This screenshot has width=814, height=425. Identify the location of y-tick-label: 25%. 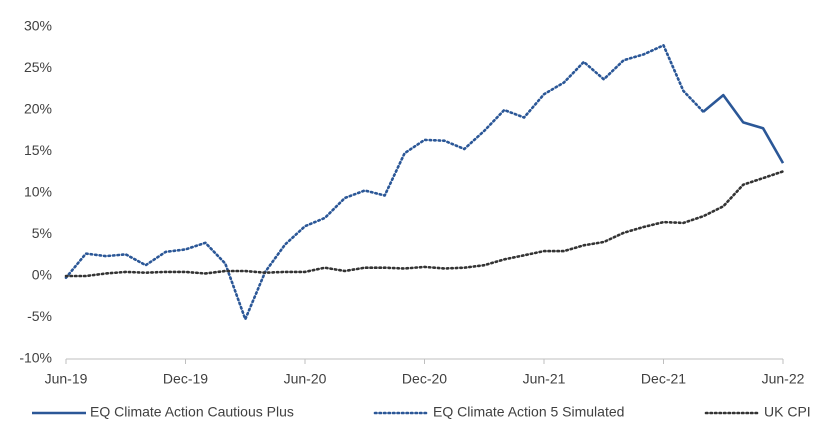
(38, 67).